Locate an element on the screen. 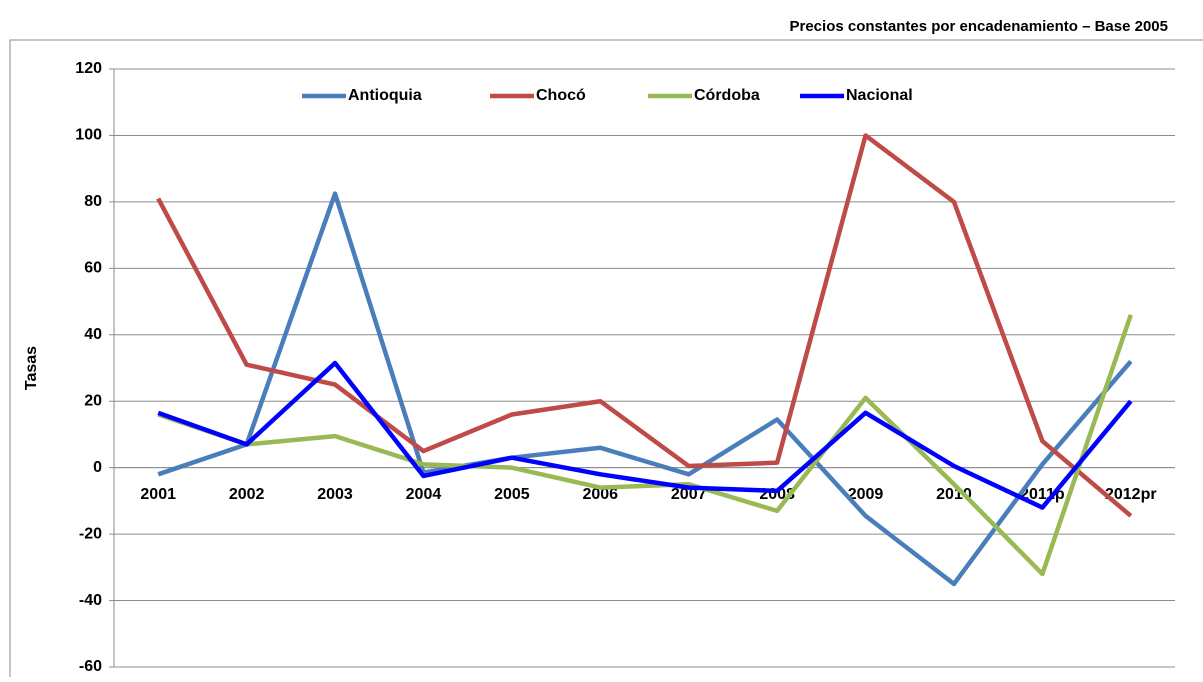  y-tick-label: 100 is located at coordinates (88, 135).